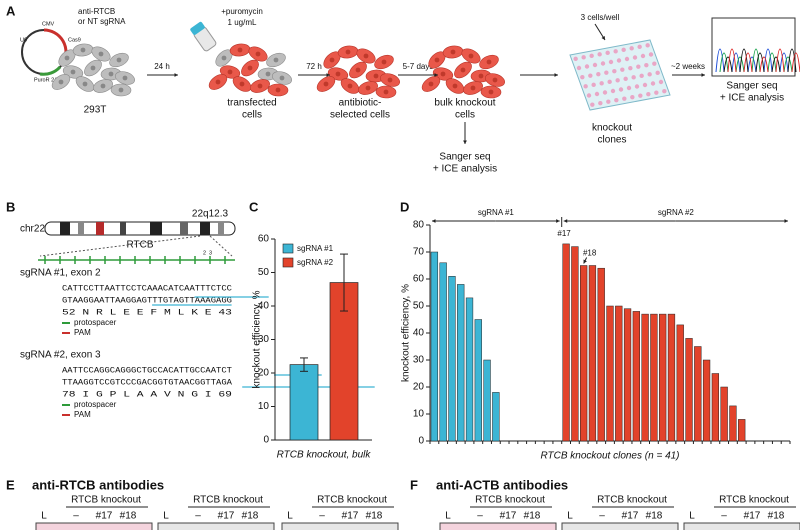  I want to click on lane-label: –, so click(602, 516).